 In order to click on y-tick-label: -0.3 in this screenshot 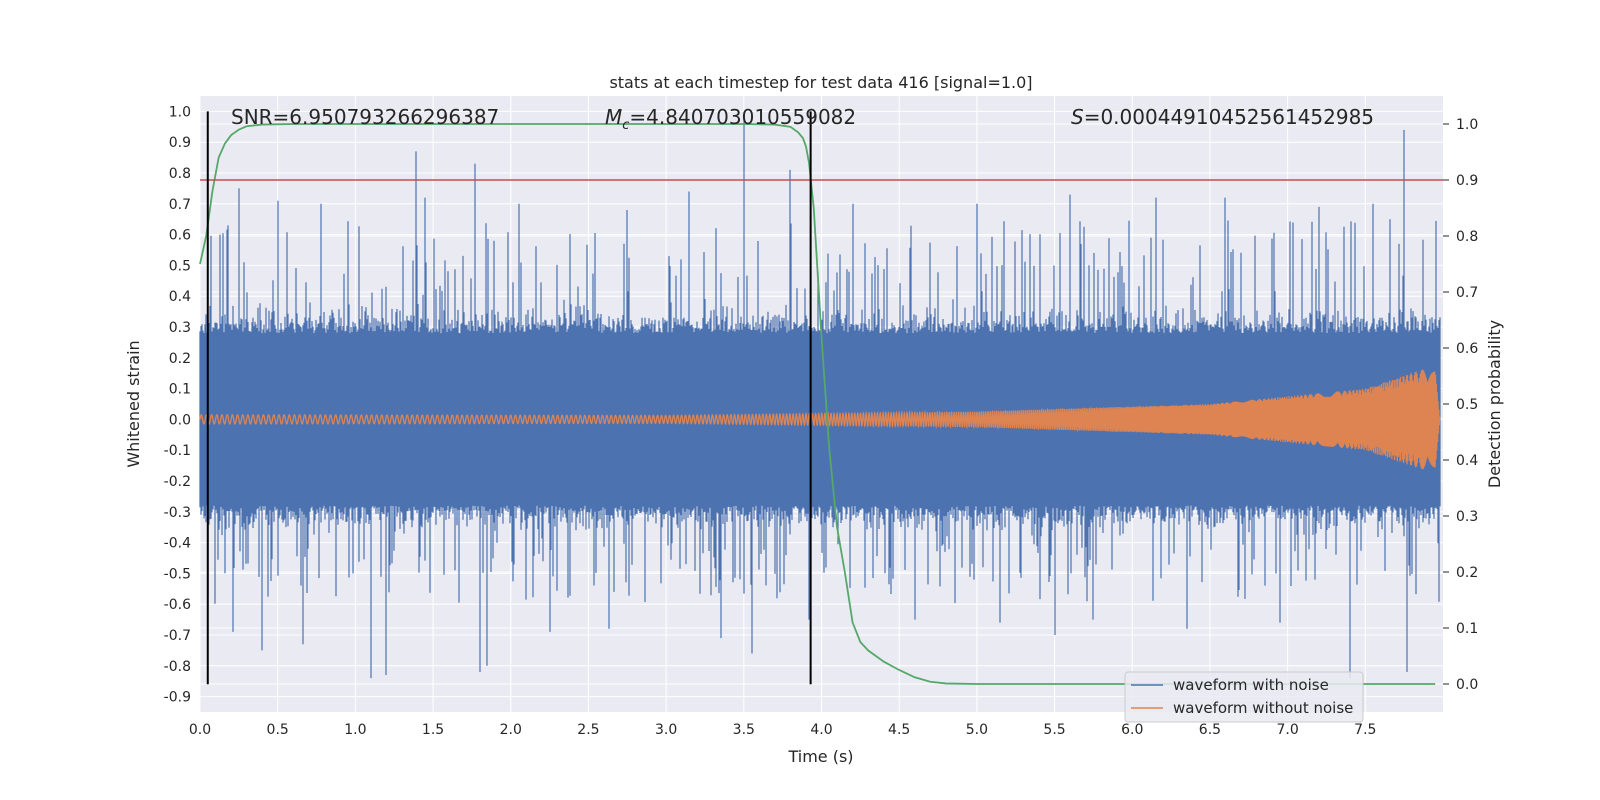, I will do `click(177, 513)`.